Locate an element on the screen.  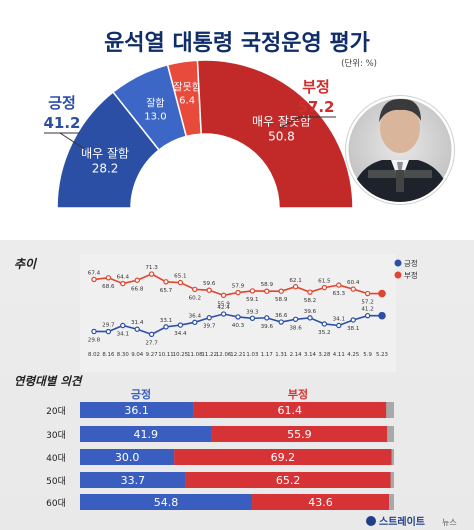
negative-leader-line is located at coordinates (290, 122).